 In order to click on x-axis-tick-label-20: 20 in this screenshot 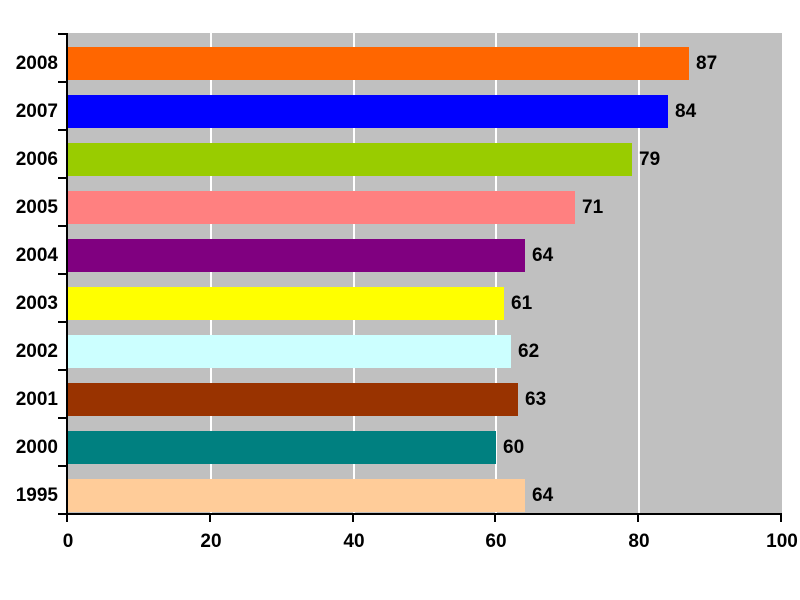, I will do `click(211, 541)`.